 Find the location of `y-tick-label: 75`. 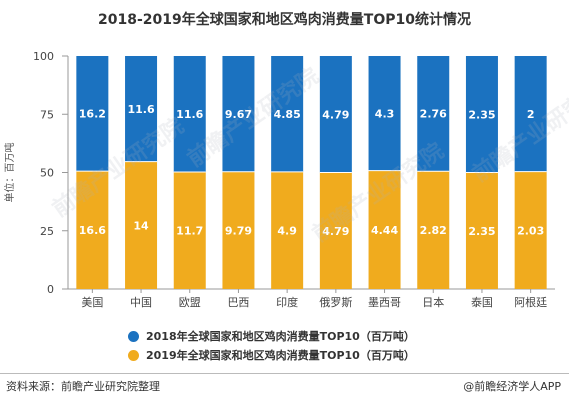

y-tick-label: 75 is located at coordinates (47, 114).